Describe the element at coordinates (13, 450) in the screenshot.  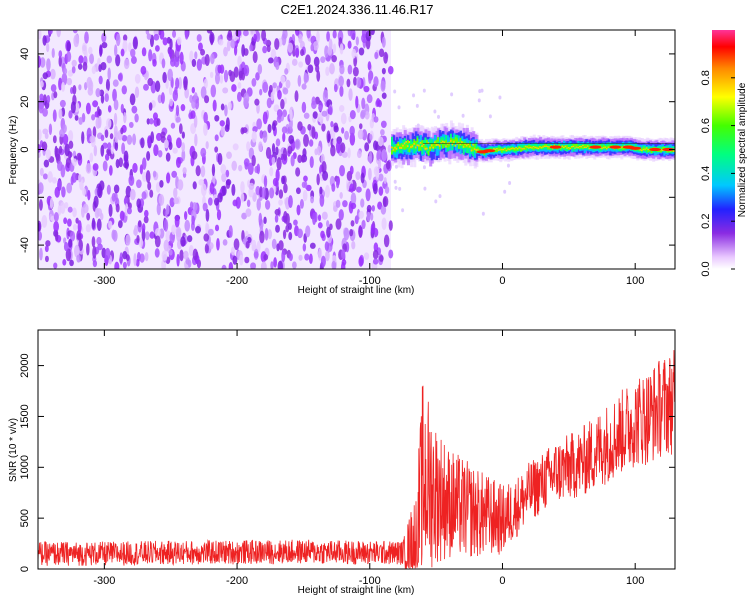
I see `snr-y-axis-label: SNR (10 * v/v)` at that location.